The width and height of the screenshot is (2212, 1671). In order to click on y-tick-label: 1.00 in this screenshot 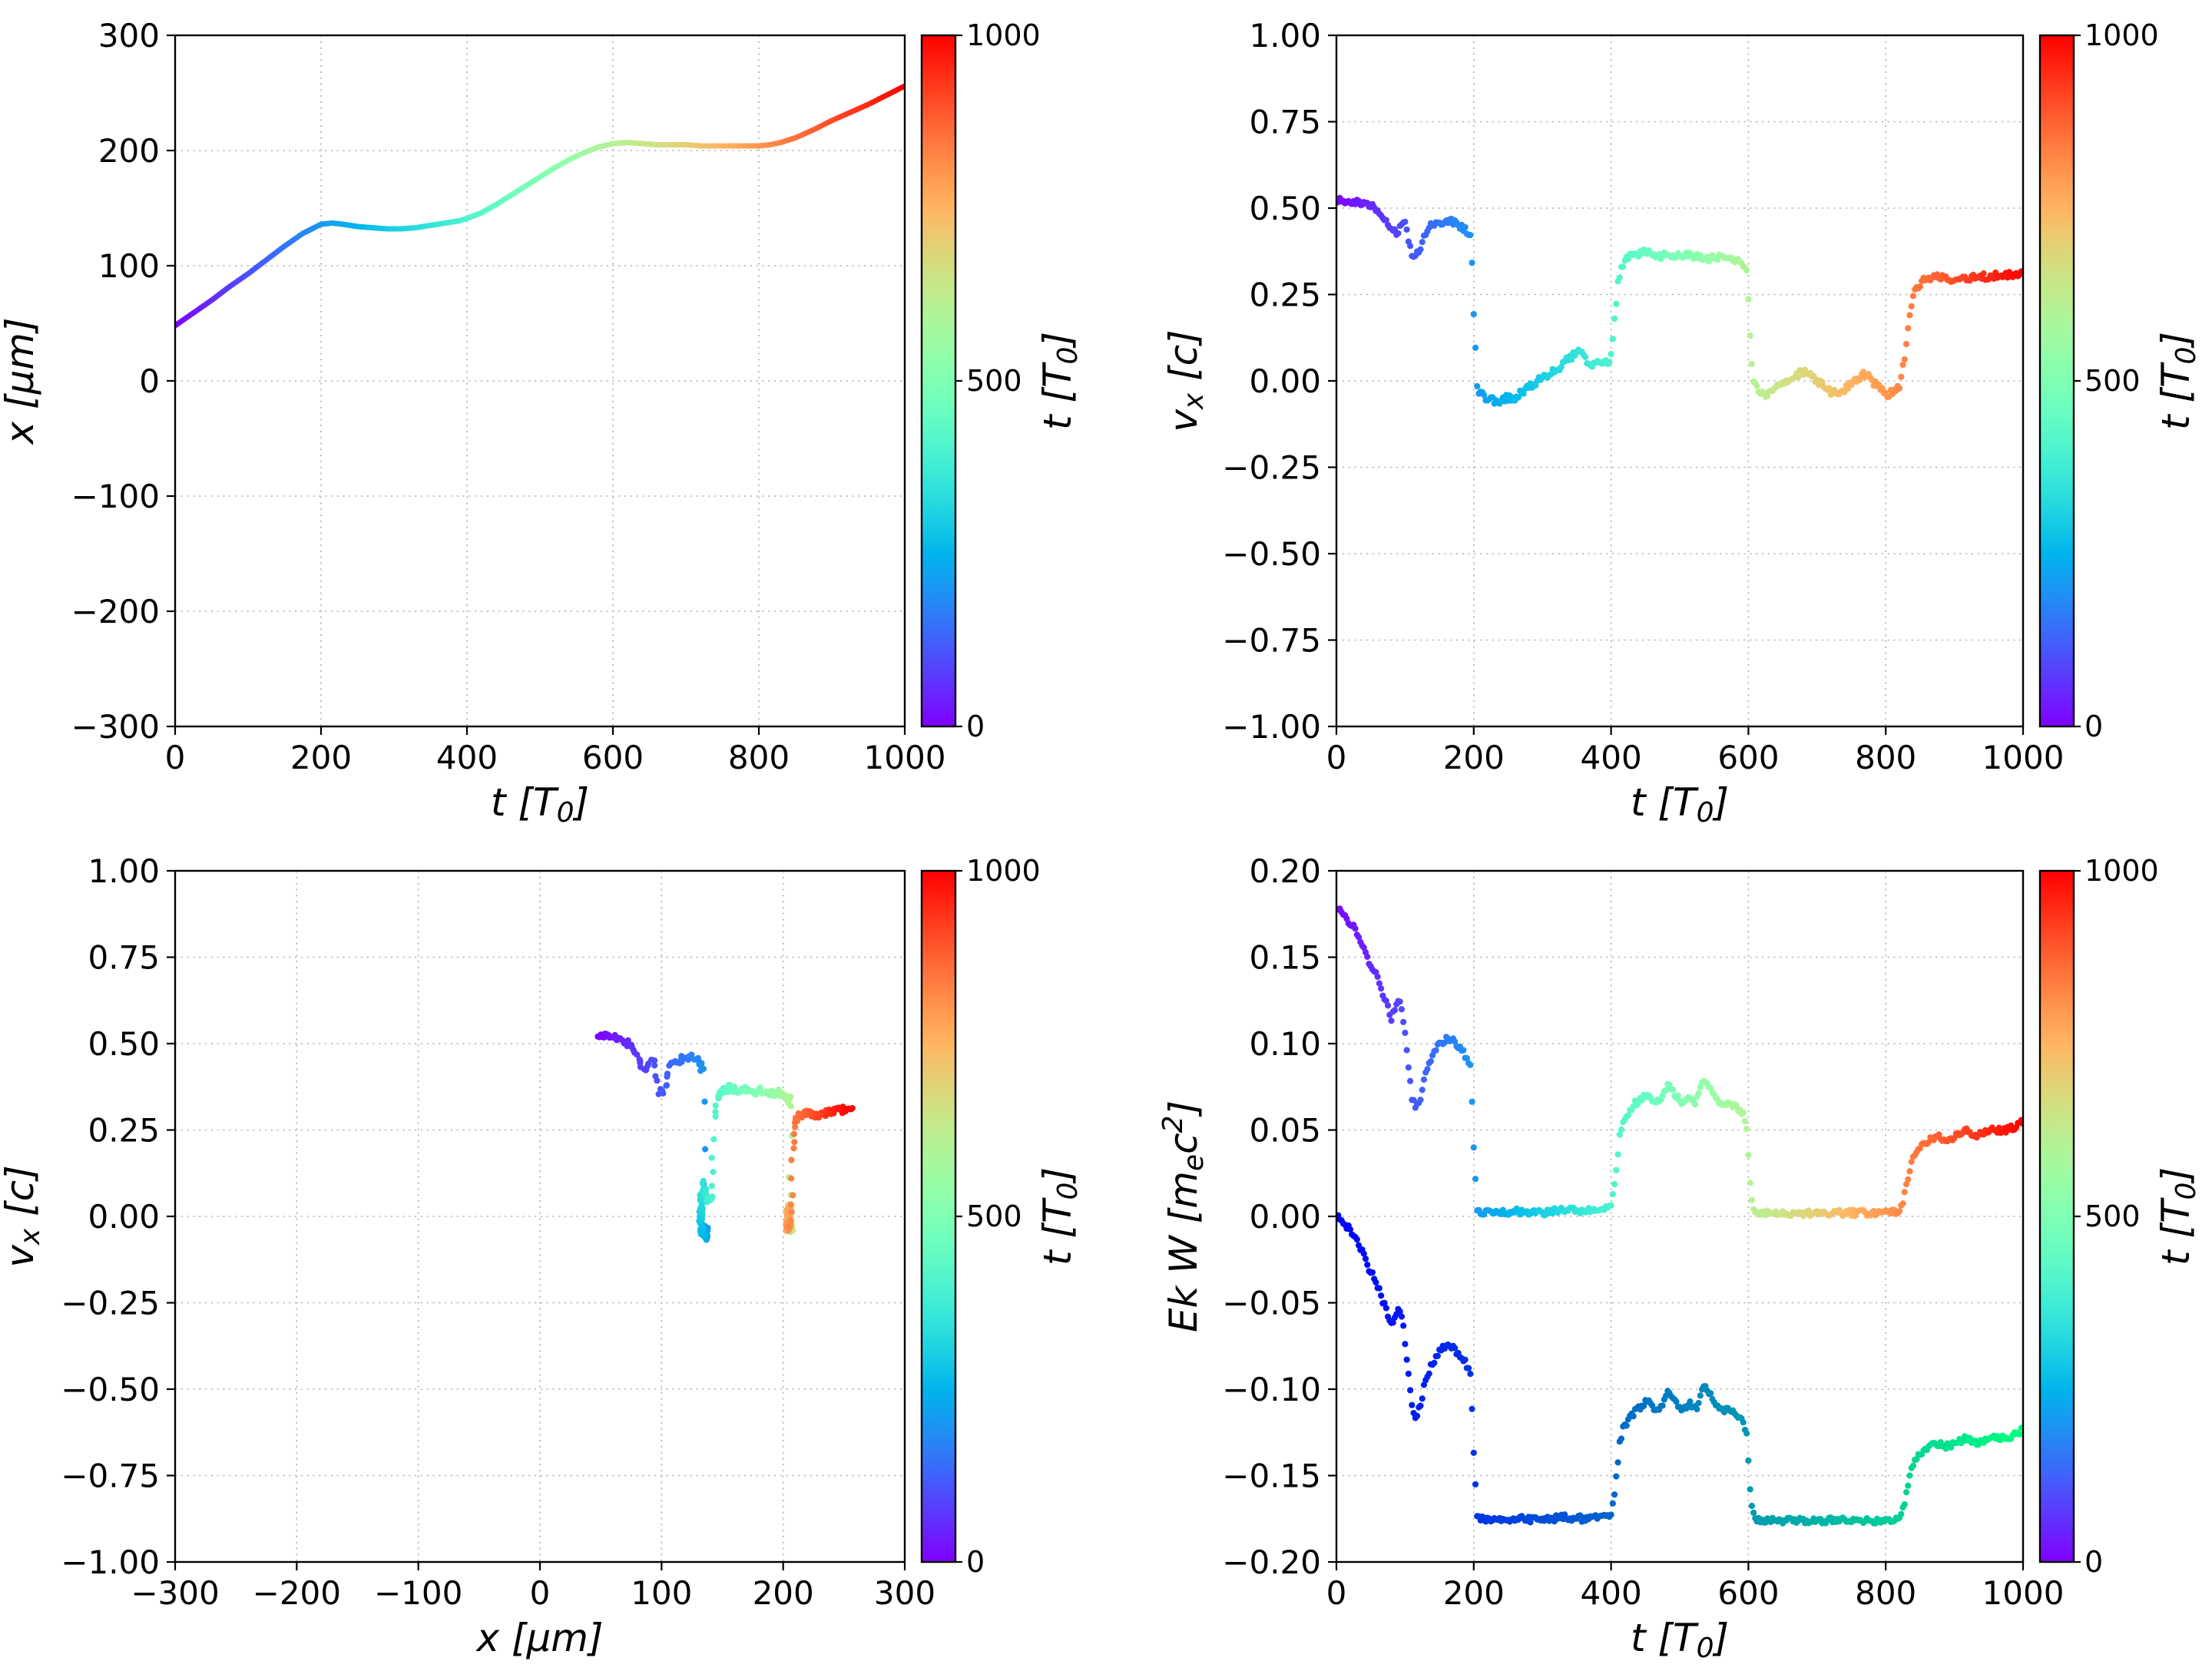, I will do `click(124, 871)`.